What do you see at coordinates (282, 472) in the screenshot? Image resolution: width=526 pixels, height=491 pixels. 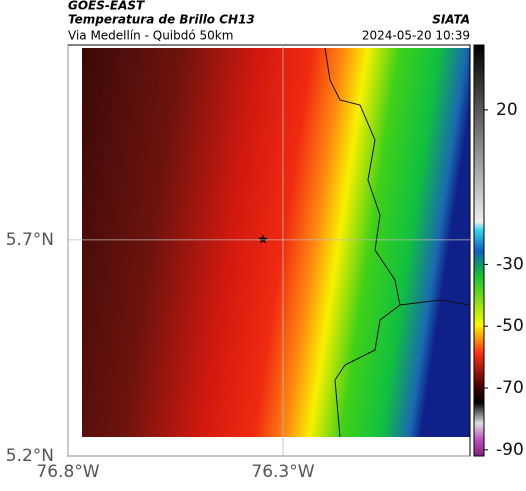 I see `x-tick-label: 76.3°W` at bounding box center [282, 472].